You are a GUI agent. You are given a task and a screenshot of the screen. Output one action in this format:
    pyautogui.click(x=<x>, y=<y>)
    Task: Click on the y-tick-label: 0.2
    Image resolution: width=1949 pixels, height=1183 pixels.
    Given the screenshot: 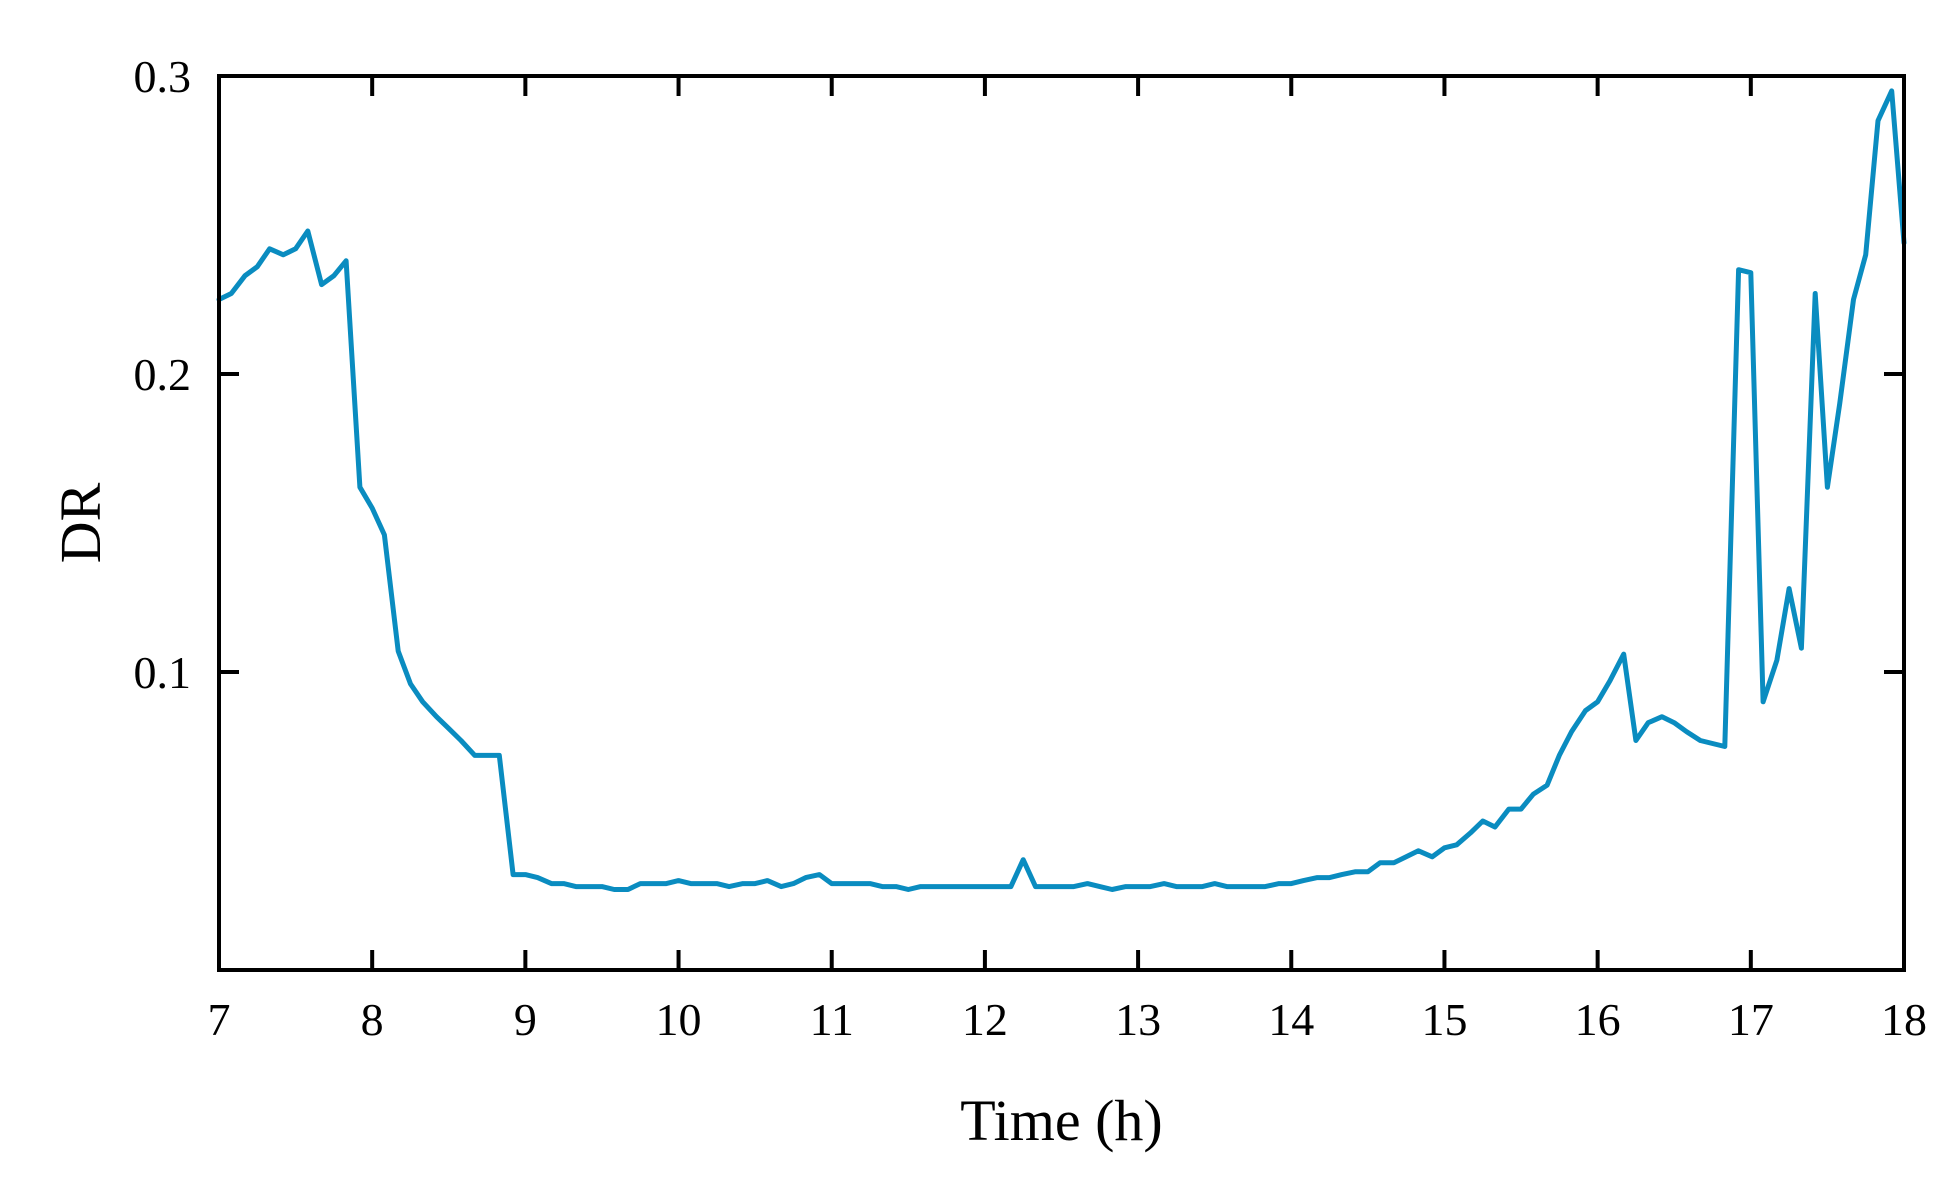 What is the action you would take?
    pyautogui.click(x=163, y=374)
    